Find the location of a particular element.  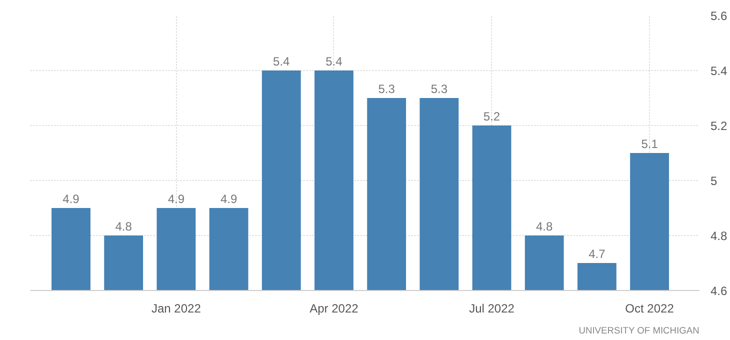

y-tick-label: 5.4 is located at coordinates (719, 71).